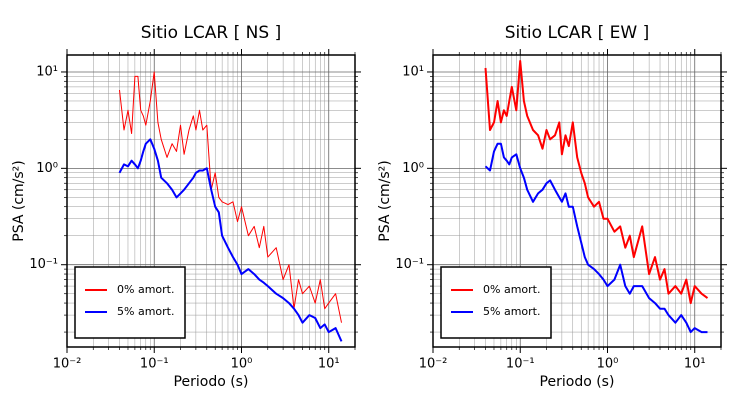 This screenshot has width=730, height=400. Describe the element at coordinates (596, 238) in the screenshot. I see `series-line` at that location.